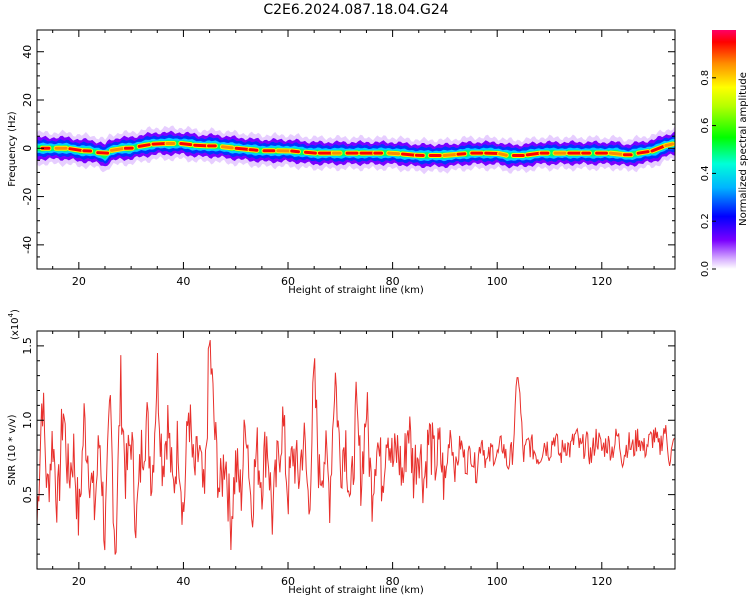 This screenshot has width=750, height=600. I want to click on spectrogram-x-tick-label: 40, so click(183, 281).